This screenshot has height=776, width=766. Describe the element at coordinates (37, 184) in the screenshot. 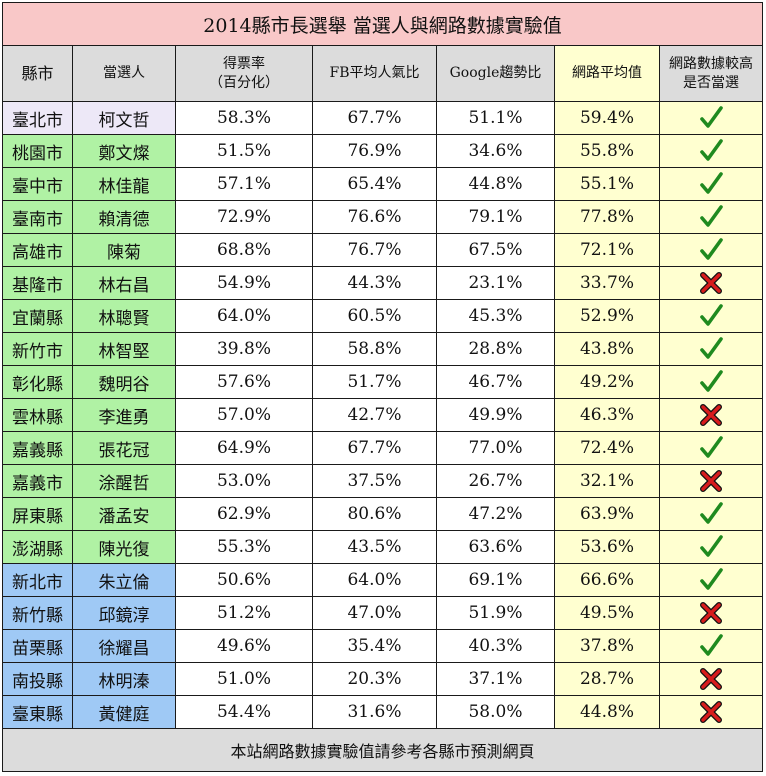

I see `county-cell: 臺中市` at that location.